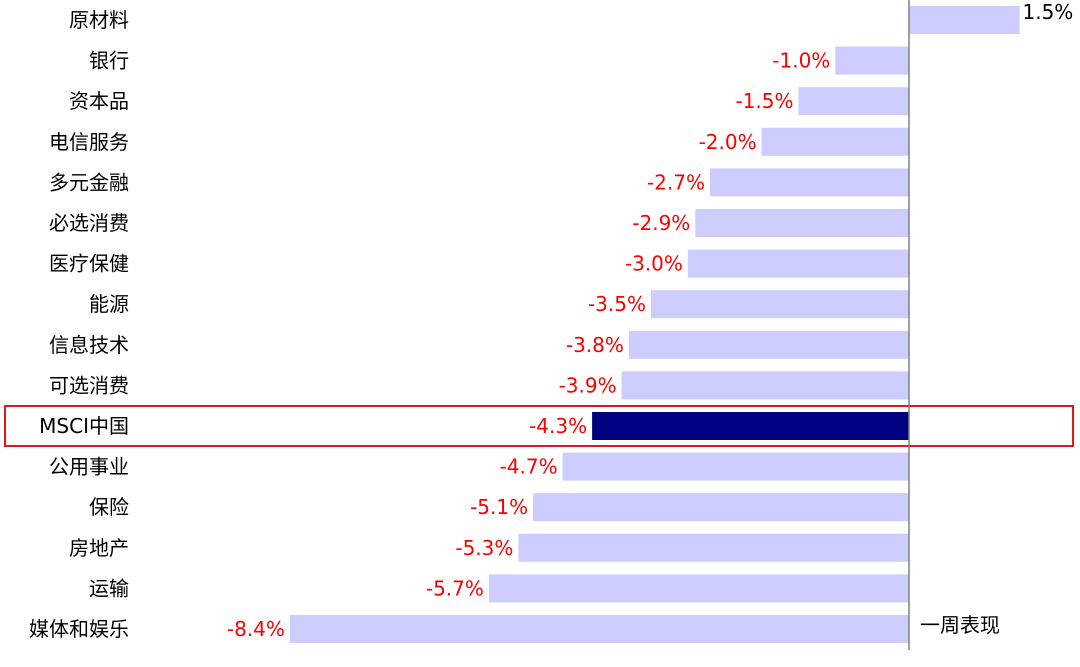 The width and height of the screenshot is (1080, 667). I want to click on category-label-0: 原材料, so click(99, 20).